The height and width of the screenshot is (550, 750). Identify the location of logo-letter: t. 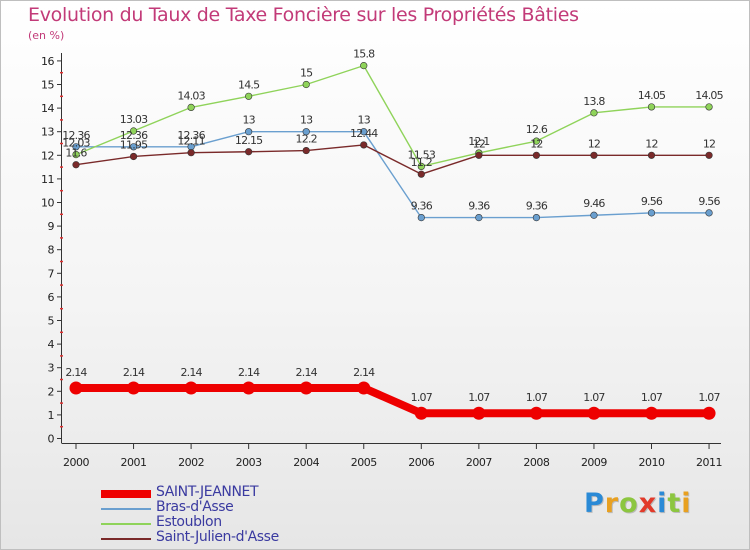
(674, 503).